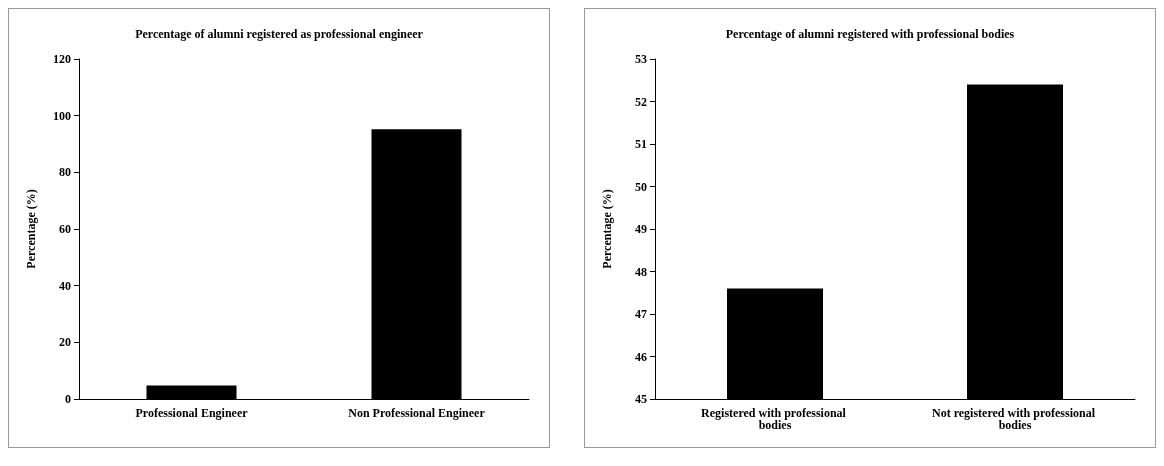 This screenshot has height=466, width=1164. I want to click on y-tick-label: 20, so click(65, 342).